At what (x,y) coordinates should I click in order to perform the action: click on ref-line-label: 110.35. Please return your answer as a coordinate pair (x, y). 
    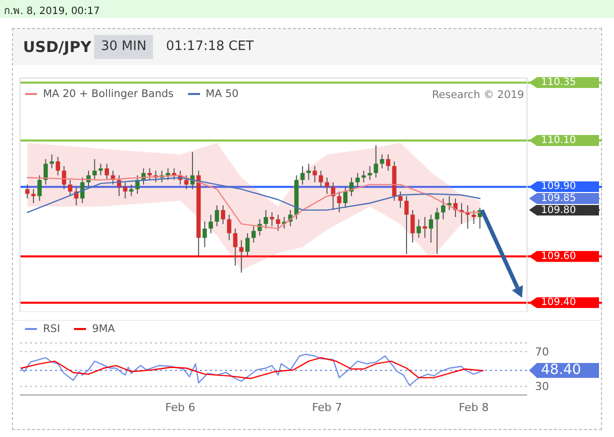
    Looking at the image, I should click on (564, 82).